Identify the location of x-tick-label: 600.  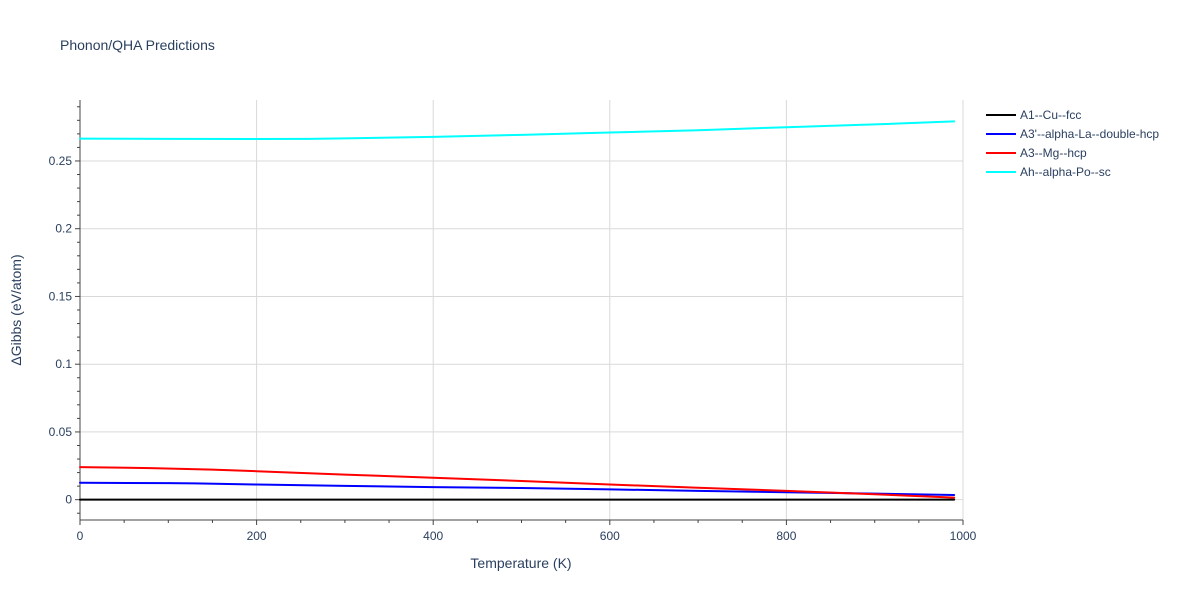
(610, 536).